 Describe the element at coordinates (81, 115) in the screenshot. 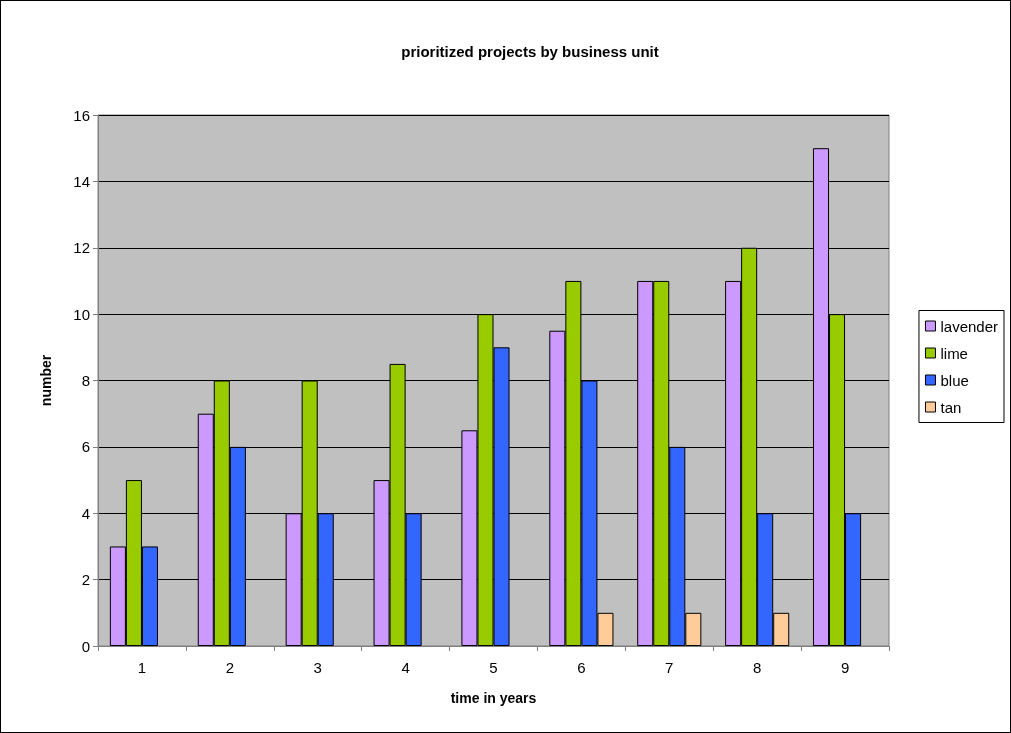

I see `y-tick-label: 16` at that location.